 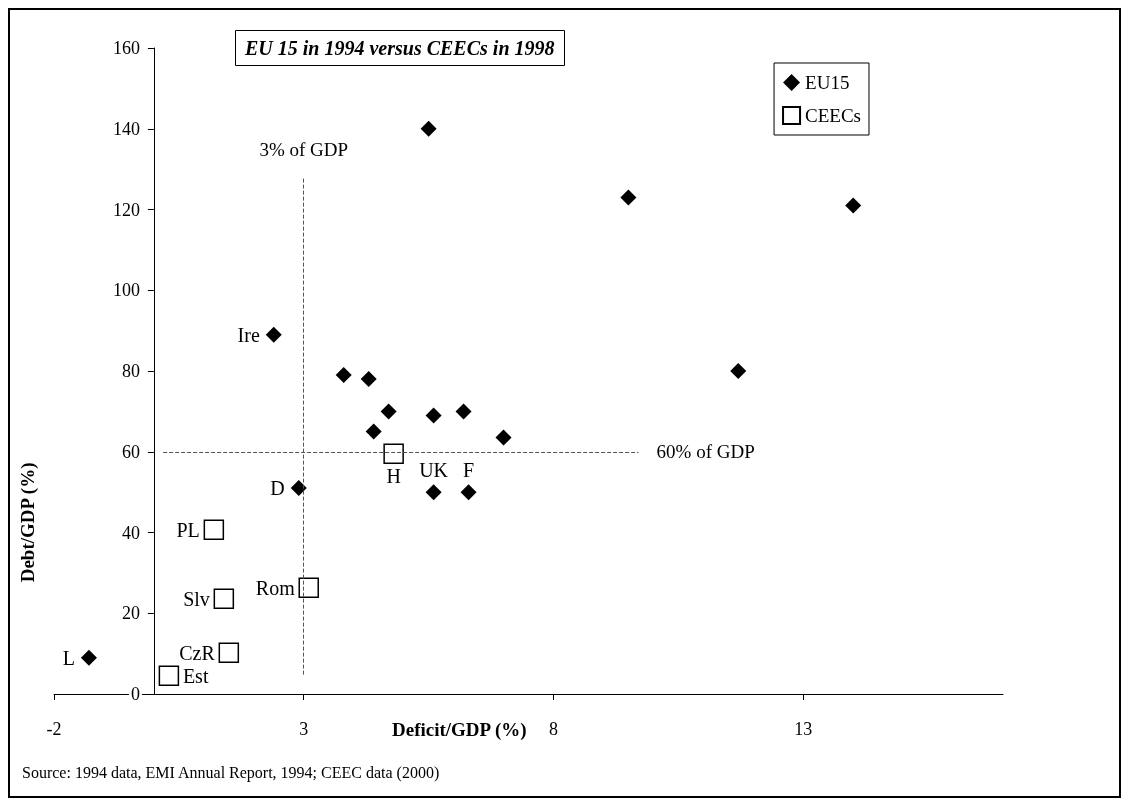 What do you see at coordinates (434, 470) in the screenshot?
I see `annotation: UK` at bounding box center [434, 470].